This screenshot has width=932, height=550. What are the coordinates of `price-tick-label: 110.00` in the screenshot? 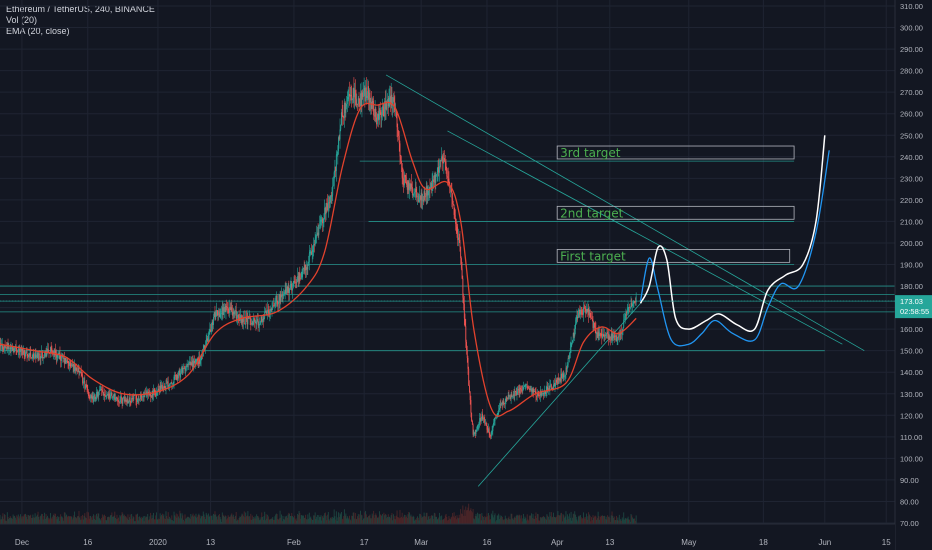 It's located at (911, 437).